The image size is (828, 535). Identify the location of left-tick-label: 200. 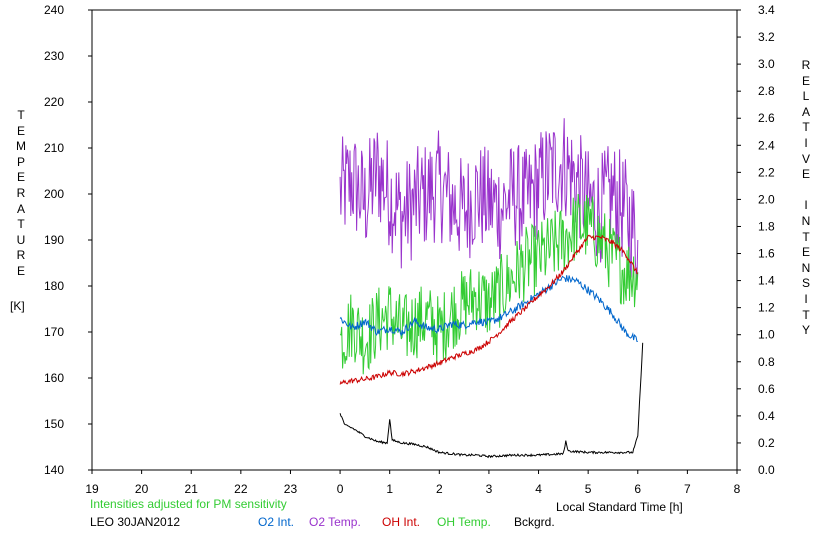
(54, 194).